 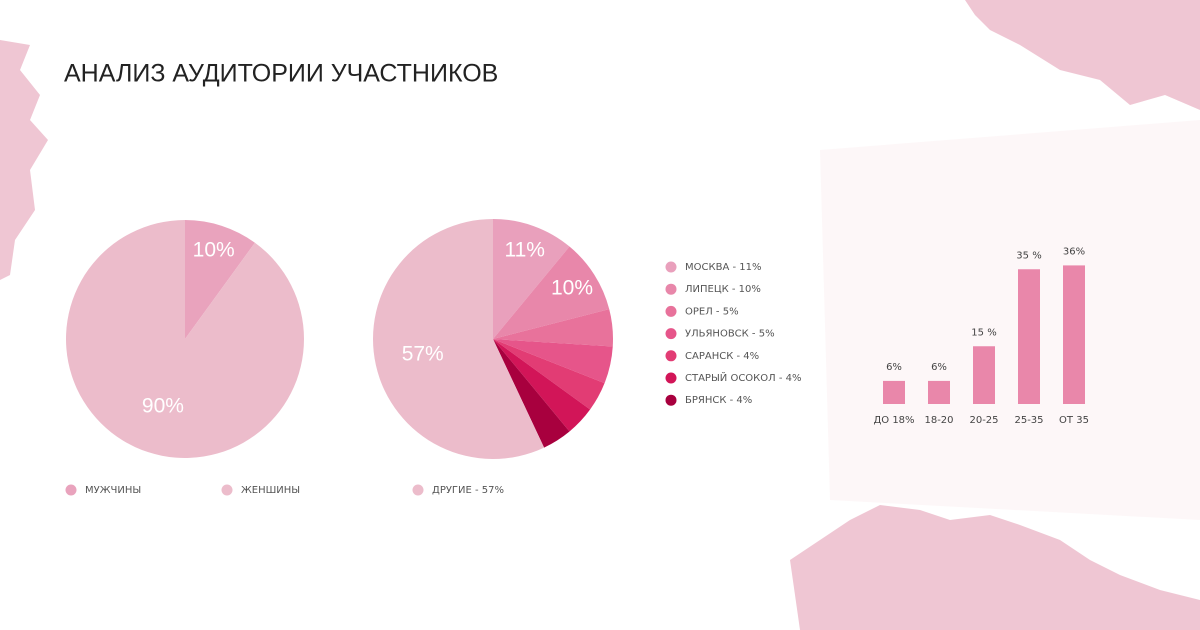 What do you see at coordinates (718, 400) in the screenshot?
I see `legend-label: БРЯНСК - 4%` at bounding box center [718, 400].